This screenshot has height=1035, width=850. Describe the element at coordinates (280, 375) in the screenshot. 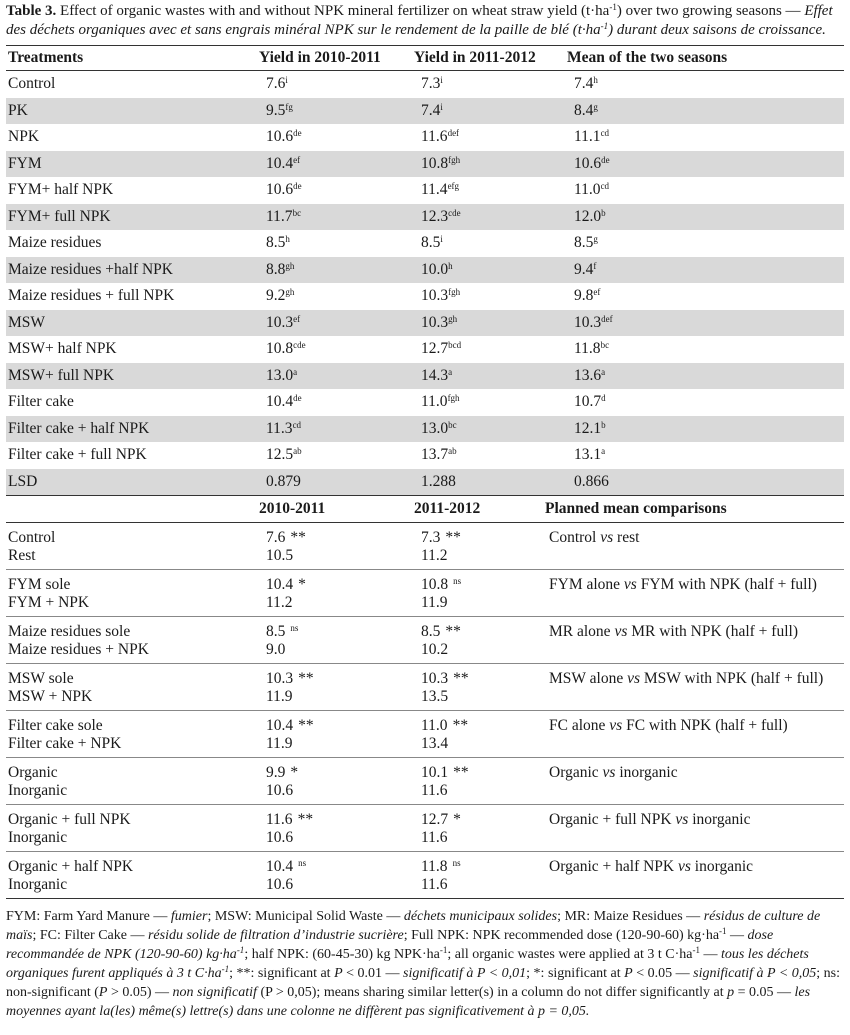

I see `cell-value: 13.0` at that location.